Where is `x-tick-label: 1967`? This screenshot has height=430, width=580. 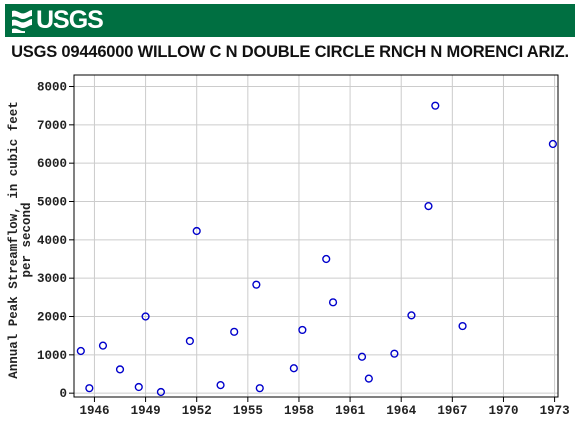 x-tick-label: 1967 is located at coordinates (452, 411).